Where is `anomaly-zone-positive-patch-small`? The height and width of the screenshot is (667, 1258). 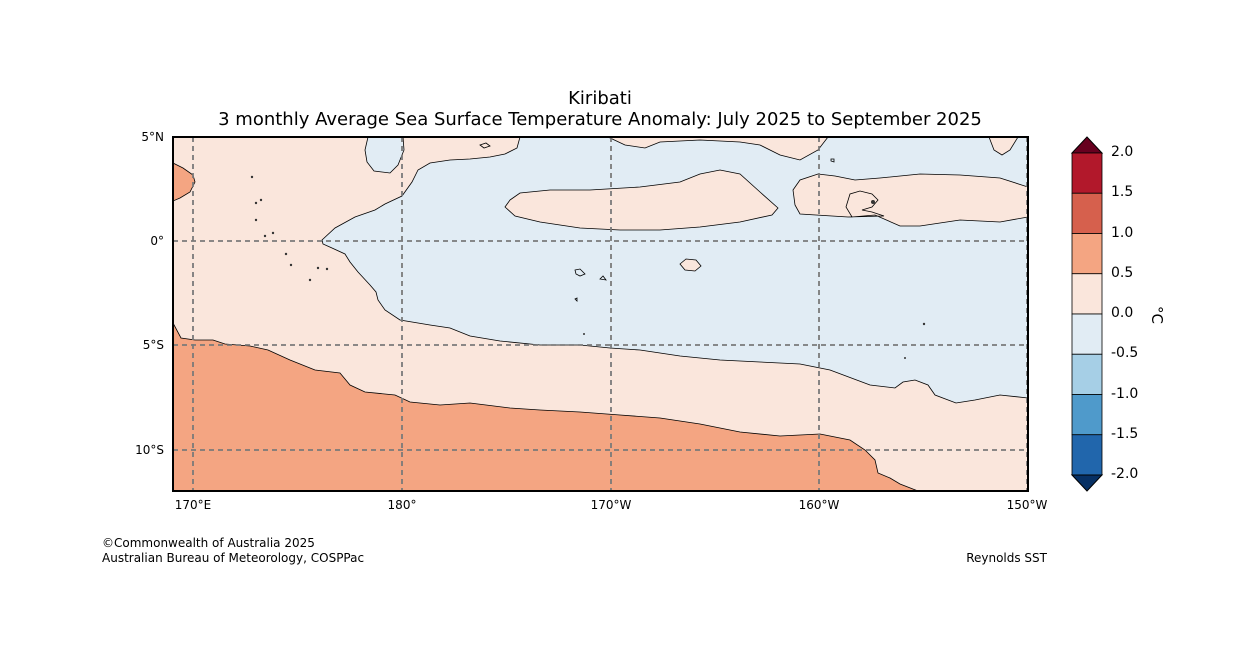 anomaly-zone-positive-patch-small is located at coordinates (690, 265).